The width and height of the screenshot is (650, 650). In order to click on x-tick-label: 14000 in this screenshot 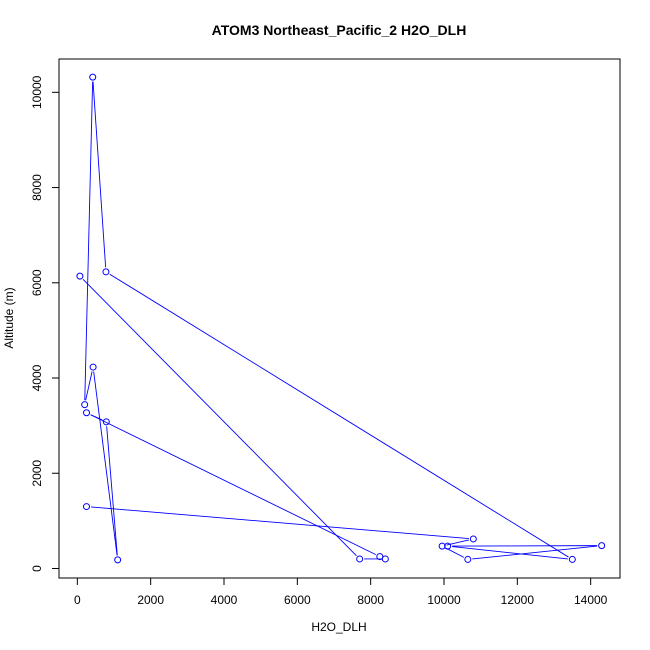, I will do `click(591, 600)`.